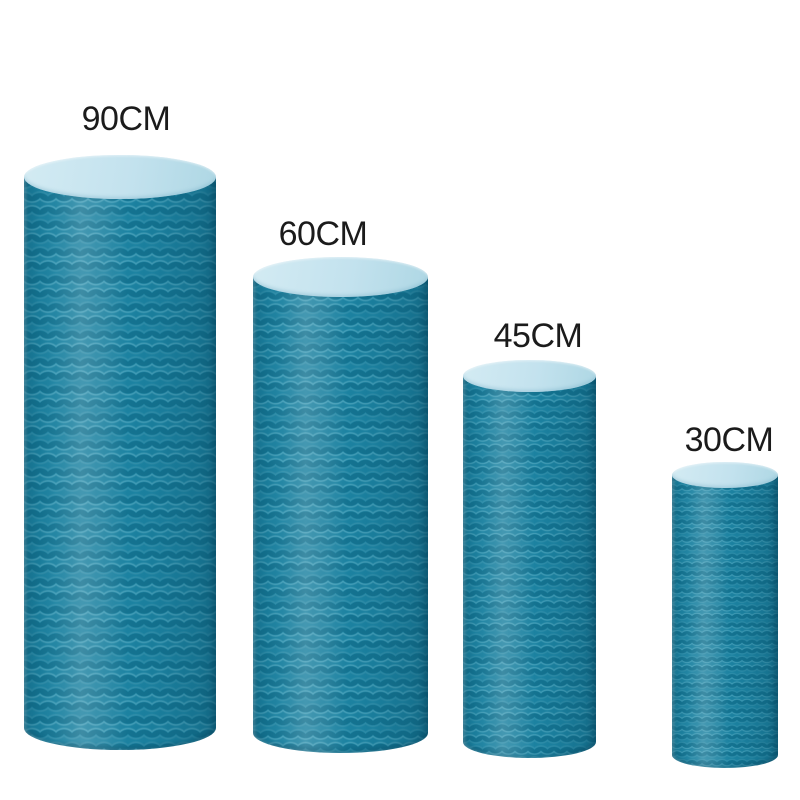  I want to click on size-label-30cm: 30CM, so click(729, 440).